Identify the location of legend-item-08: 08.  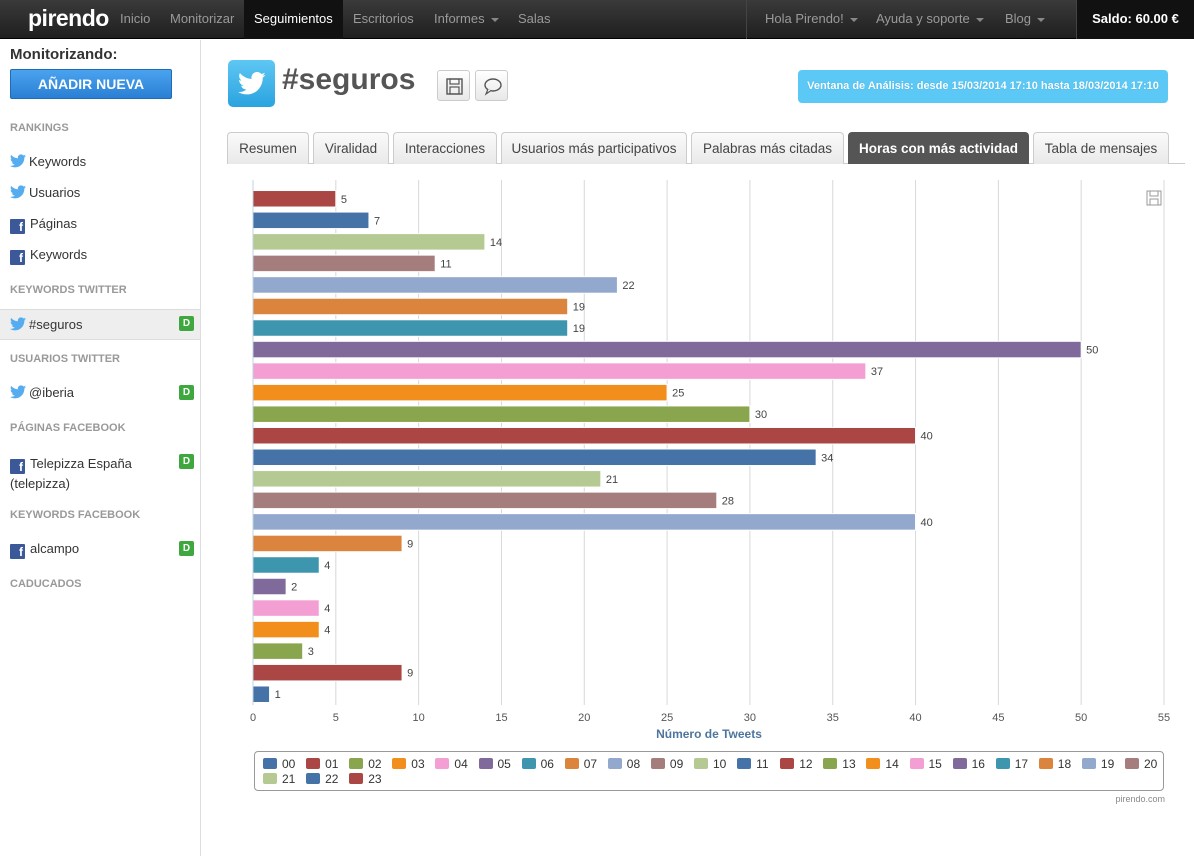
(623, 764).